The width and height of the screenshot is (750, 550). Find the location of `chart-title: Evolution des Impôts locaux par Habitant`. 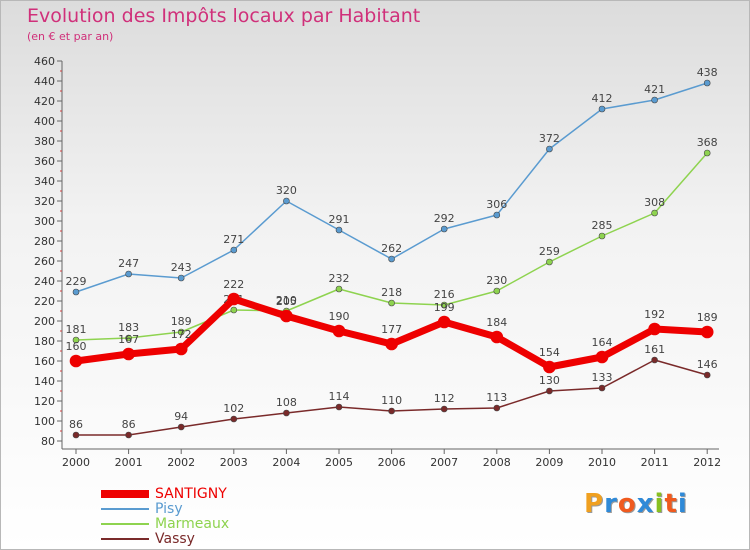

chart-title: Evolution des Impôts locaux par Habitant is located at coordinates (224, 16).